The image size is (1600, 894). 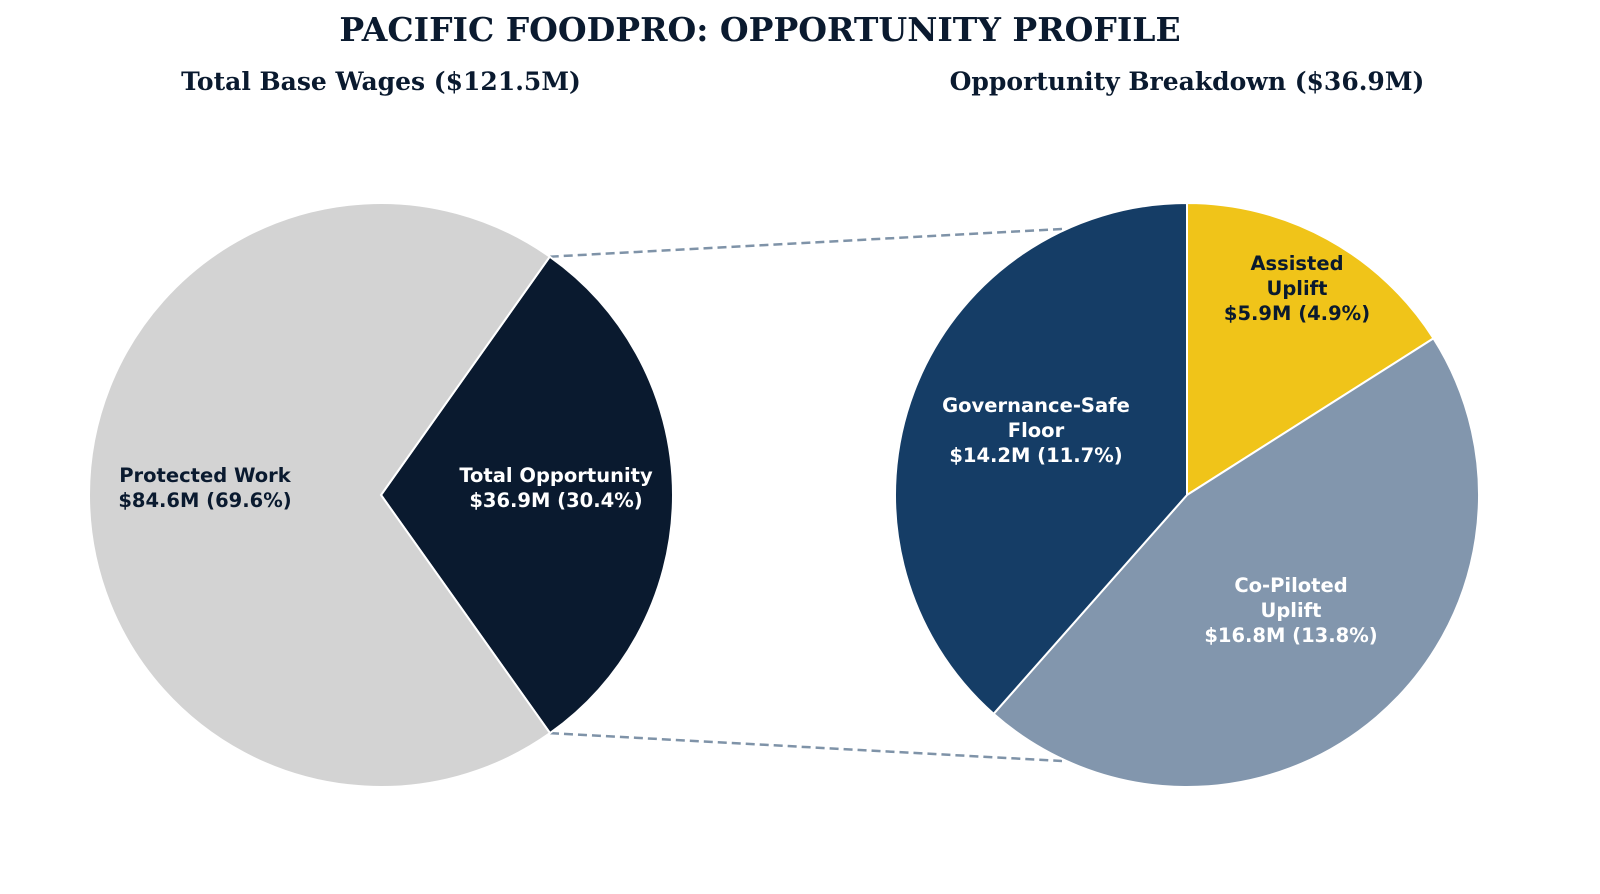 I want to click on slice-label-line: Co-Piloted, so click(x=1290, y=585).